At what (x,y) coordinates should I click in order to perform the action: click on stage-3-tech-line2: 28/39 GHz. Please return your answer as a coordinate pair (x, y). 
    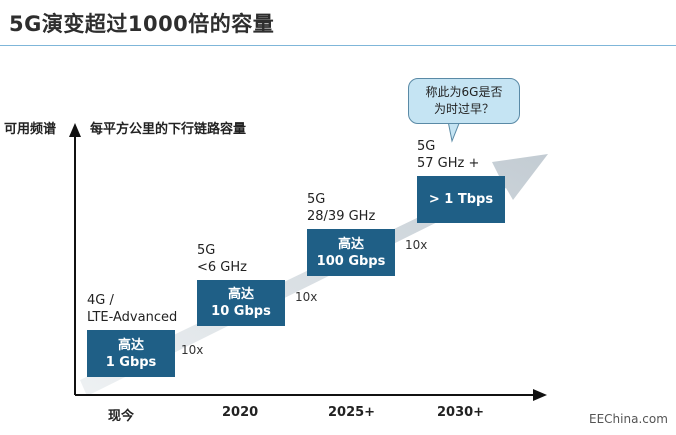
    Looking at the image, I should click on (341, 216).